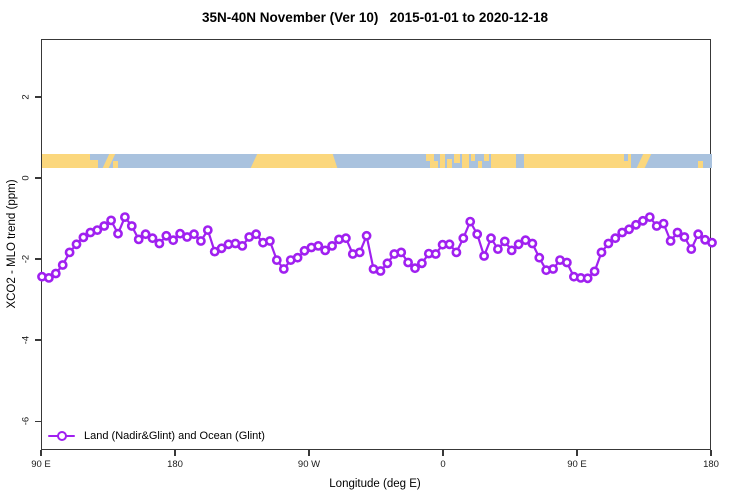 This screenshot has width=750, height=500. What do you see at coordinates (26, 178) in the screenshot?
I see `y-tick-label: 0` at bounding box center [26, 178].